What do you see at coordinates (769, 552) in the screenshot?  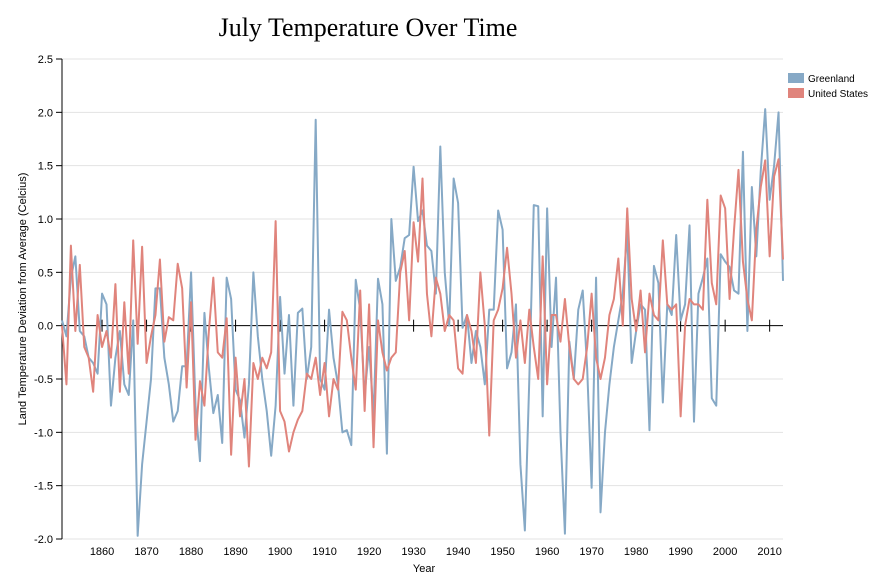 I see `x-tick-label: 2010` at bounding box center [769, 552].